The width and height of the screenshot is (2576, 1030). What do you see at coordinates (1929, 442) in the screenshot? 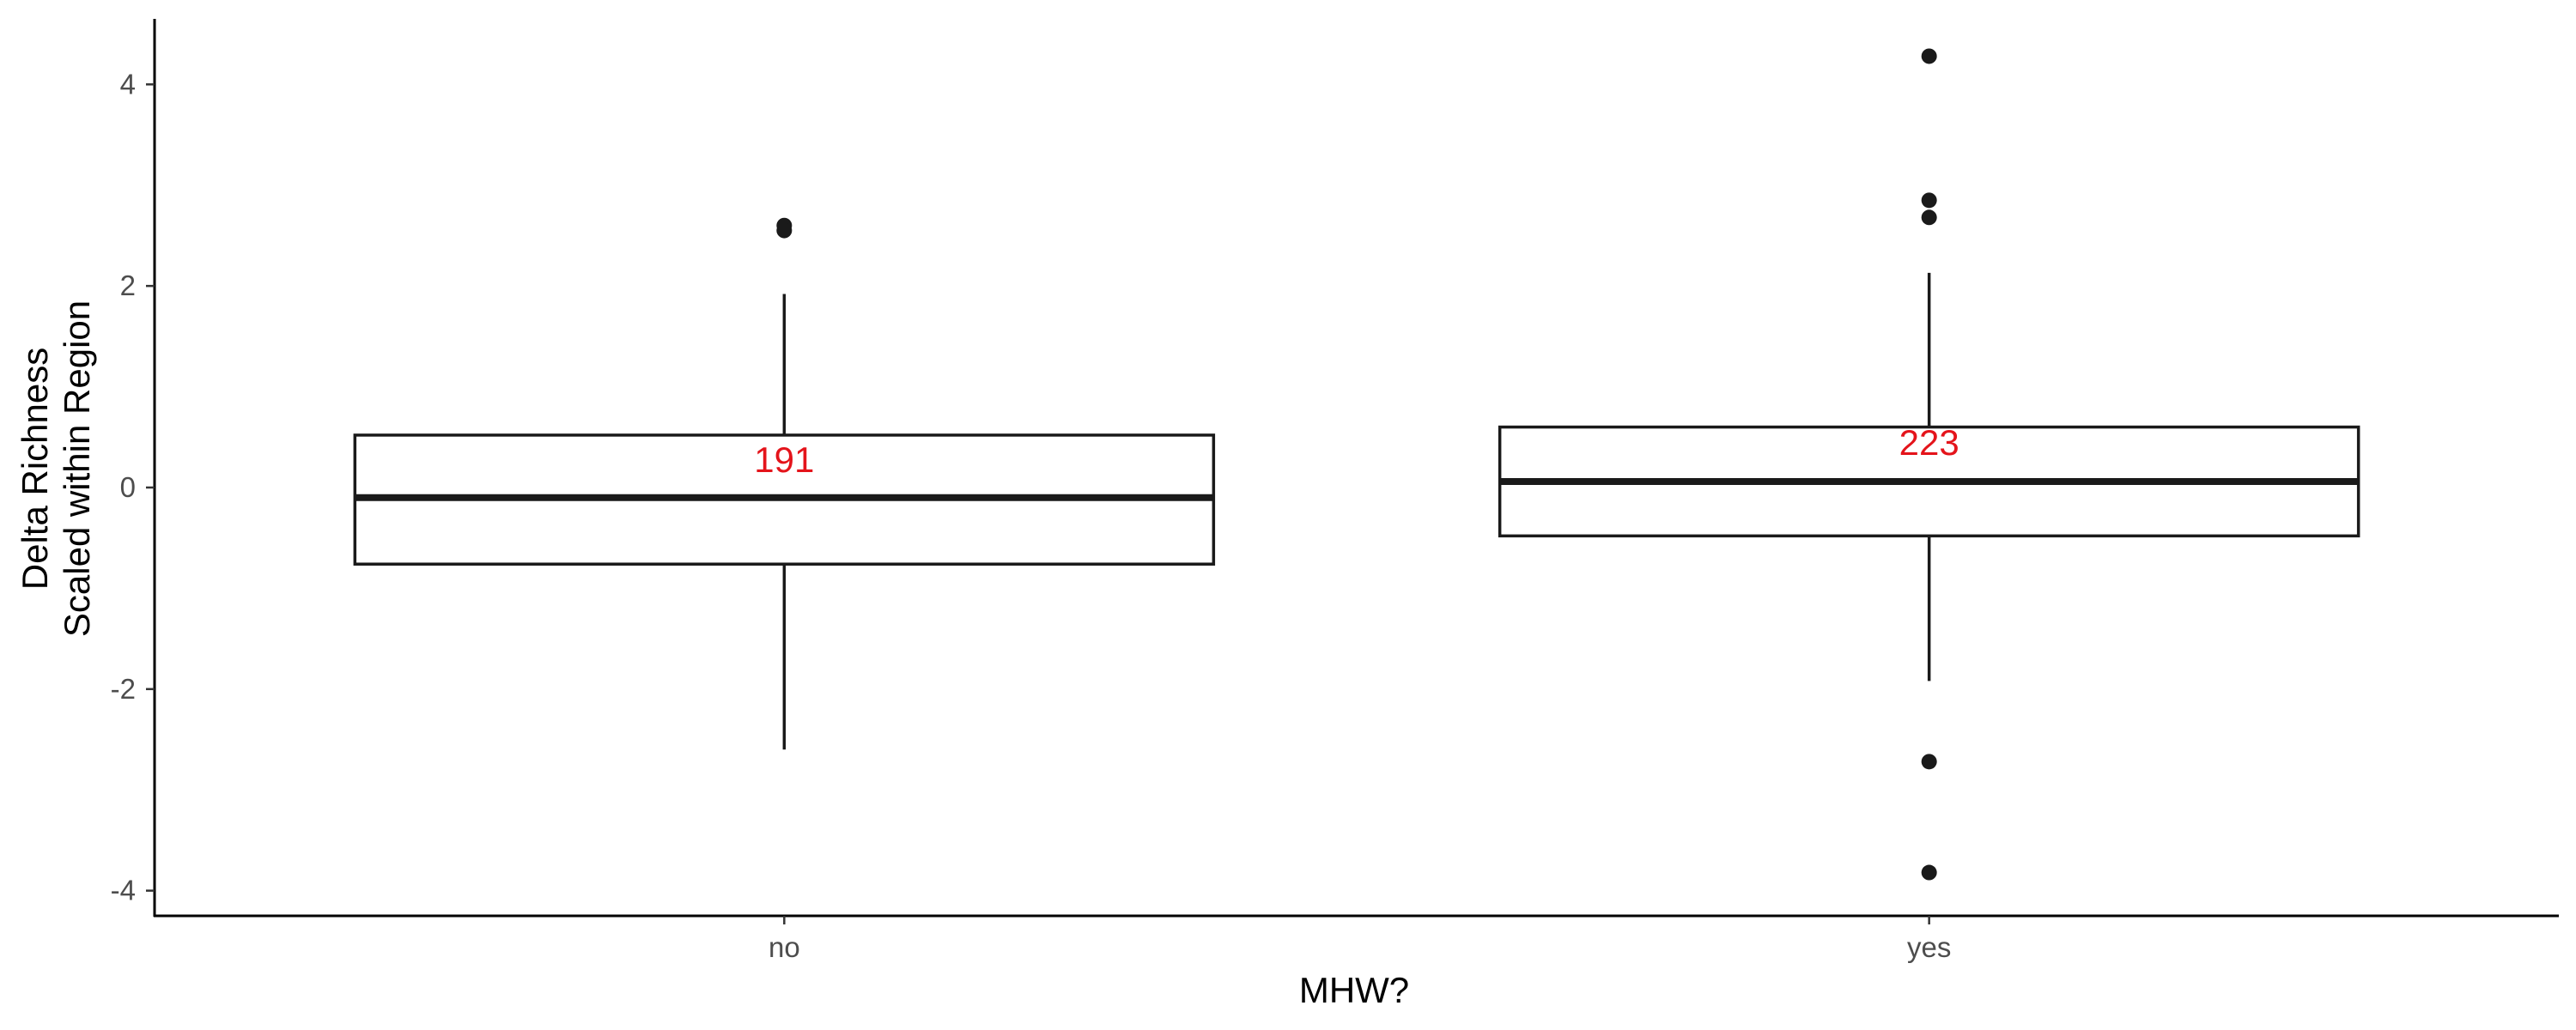
I see `count-label: 223` at bounding box center [1929, 442].